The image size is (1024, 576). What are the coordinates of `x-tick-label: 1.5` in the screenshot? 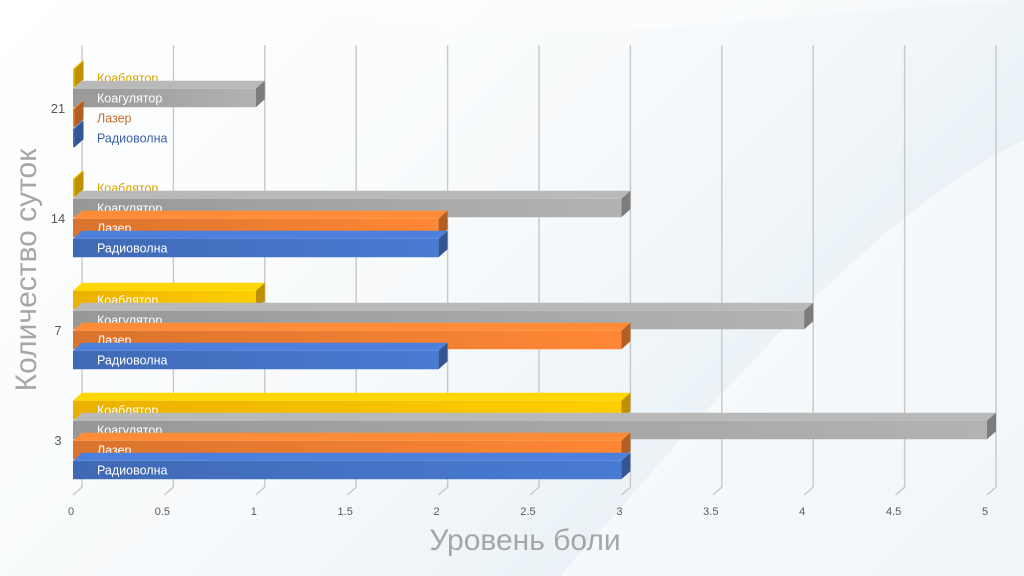 It's located at (345, 512).